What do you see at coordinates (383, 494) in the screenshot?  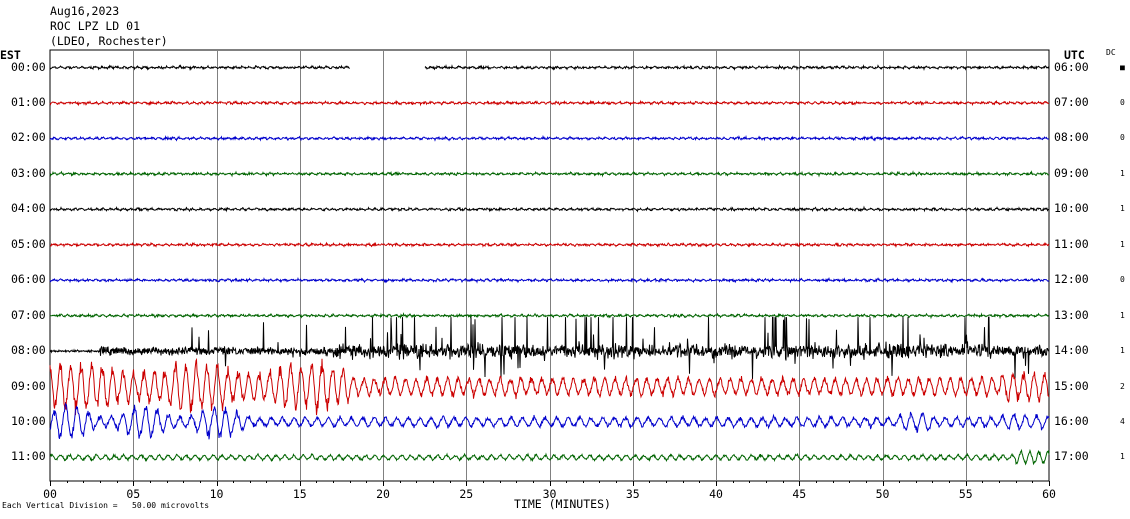 I see `x-tick-label: 20` at bounding box center [383, 494].